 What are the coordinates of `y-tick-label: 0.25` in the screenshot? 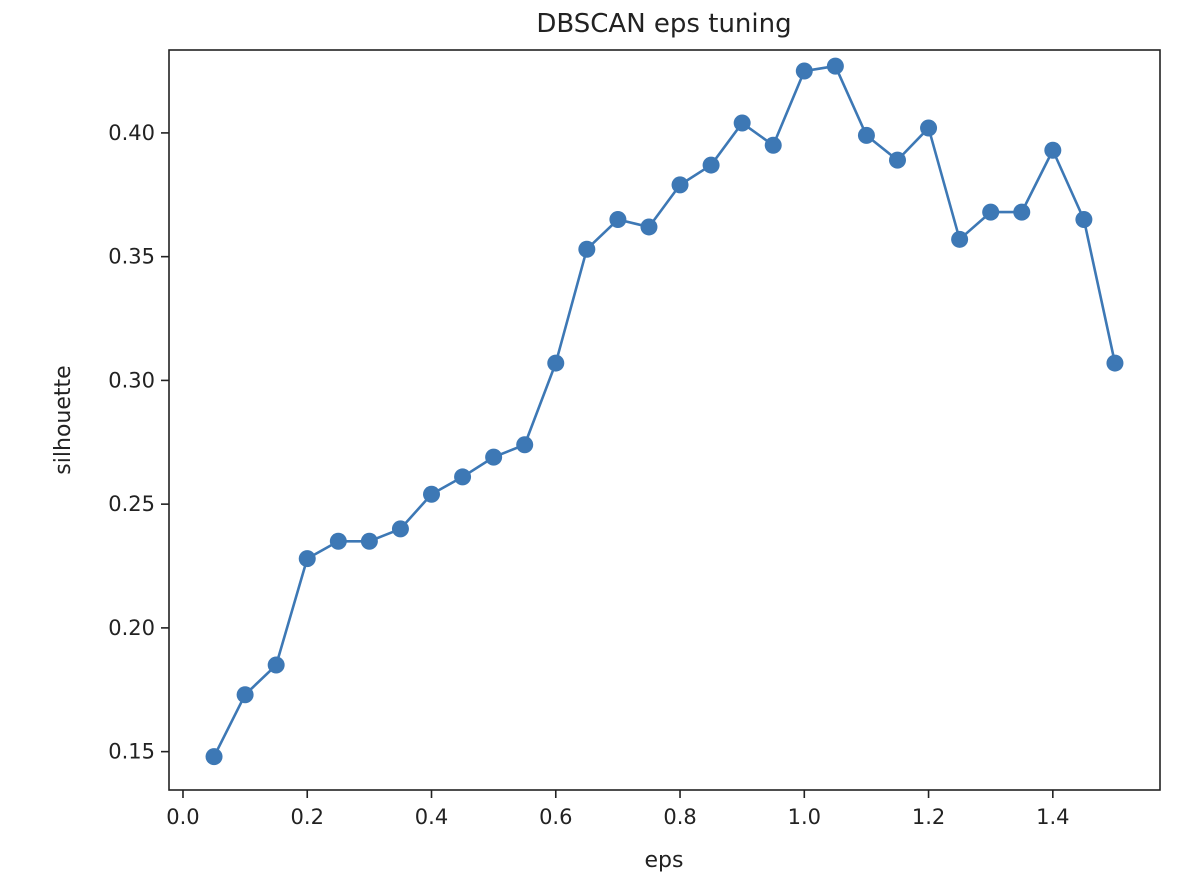 It's located at (131, 504).